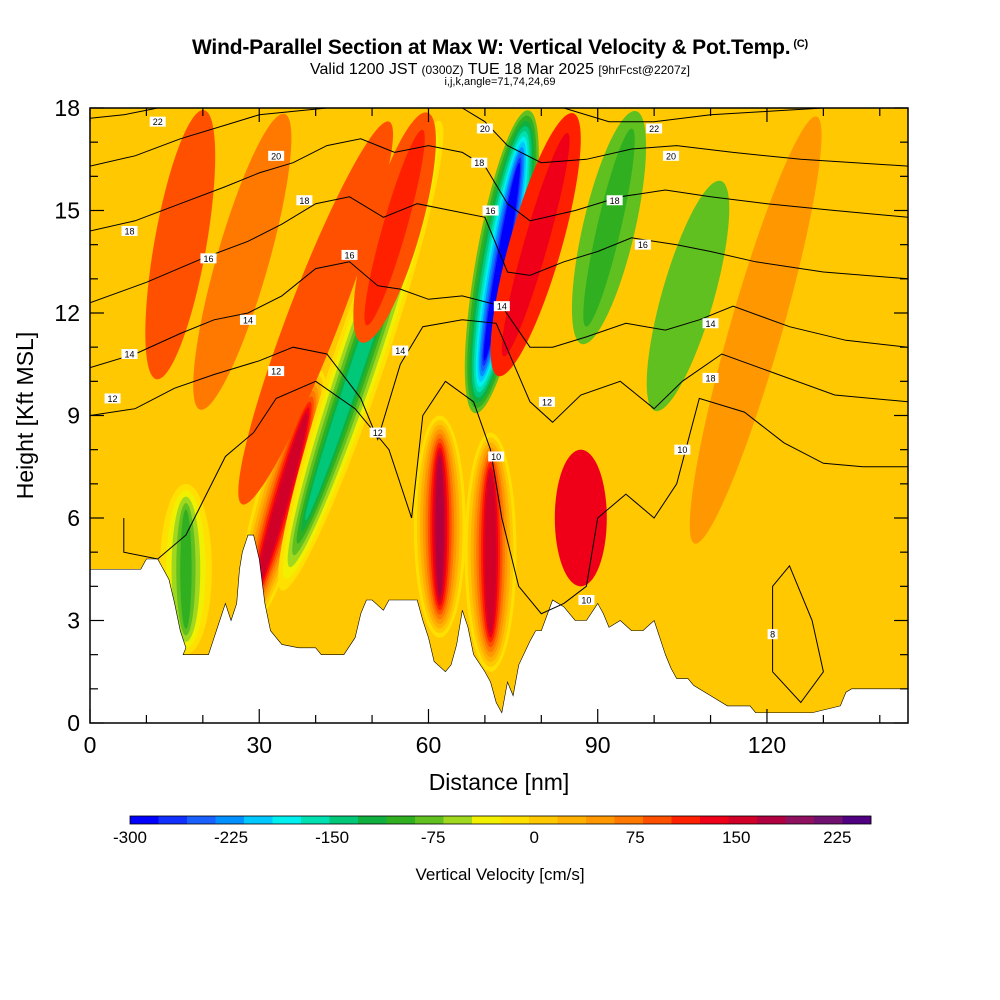 This screenshot has height=1000, width=1000. What do you see at coordinates (433, 837) in the screenshot?
I see `colorbar-tick-label: -75` at bounding box center [433, 837].